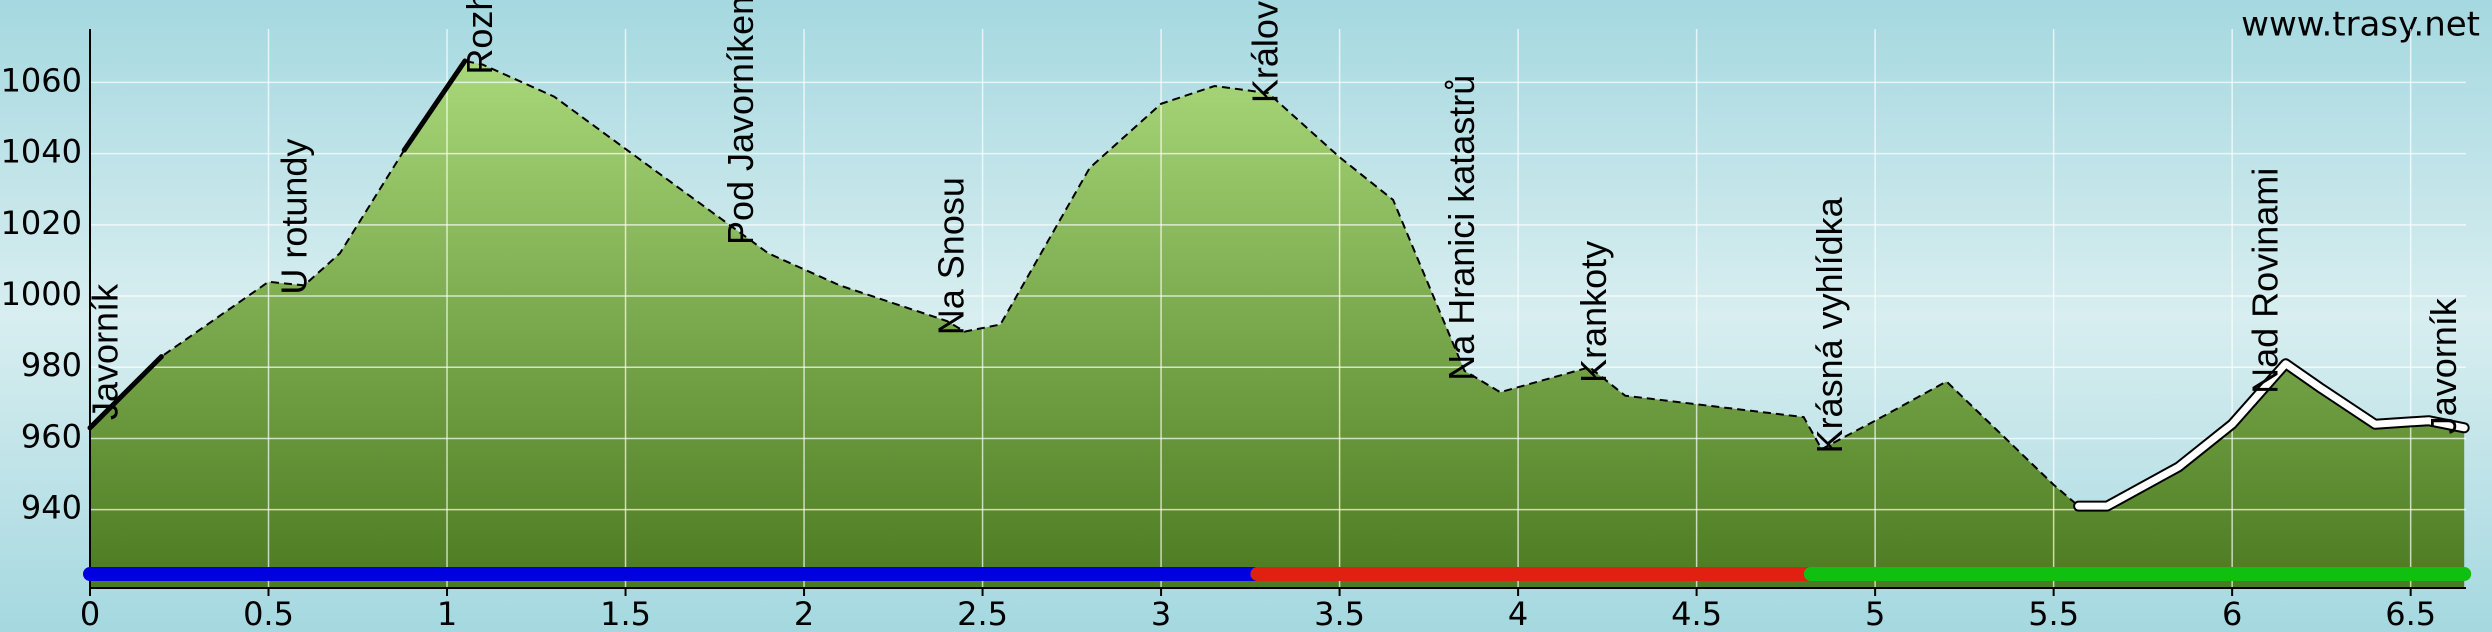  Describe the element at coordinates (2264, 281) in the screenshot. I see `waypoint-label: Nad Rovinami` at that location.